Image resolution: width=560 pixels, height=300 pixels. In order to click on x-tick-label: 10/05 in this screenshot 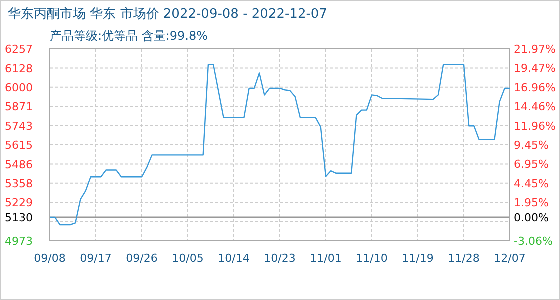, I will do `click(188, 258)`.